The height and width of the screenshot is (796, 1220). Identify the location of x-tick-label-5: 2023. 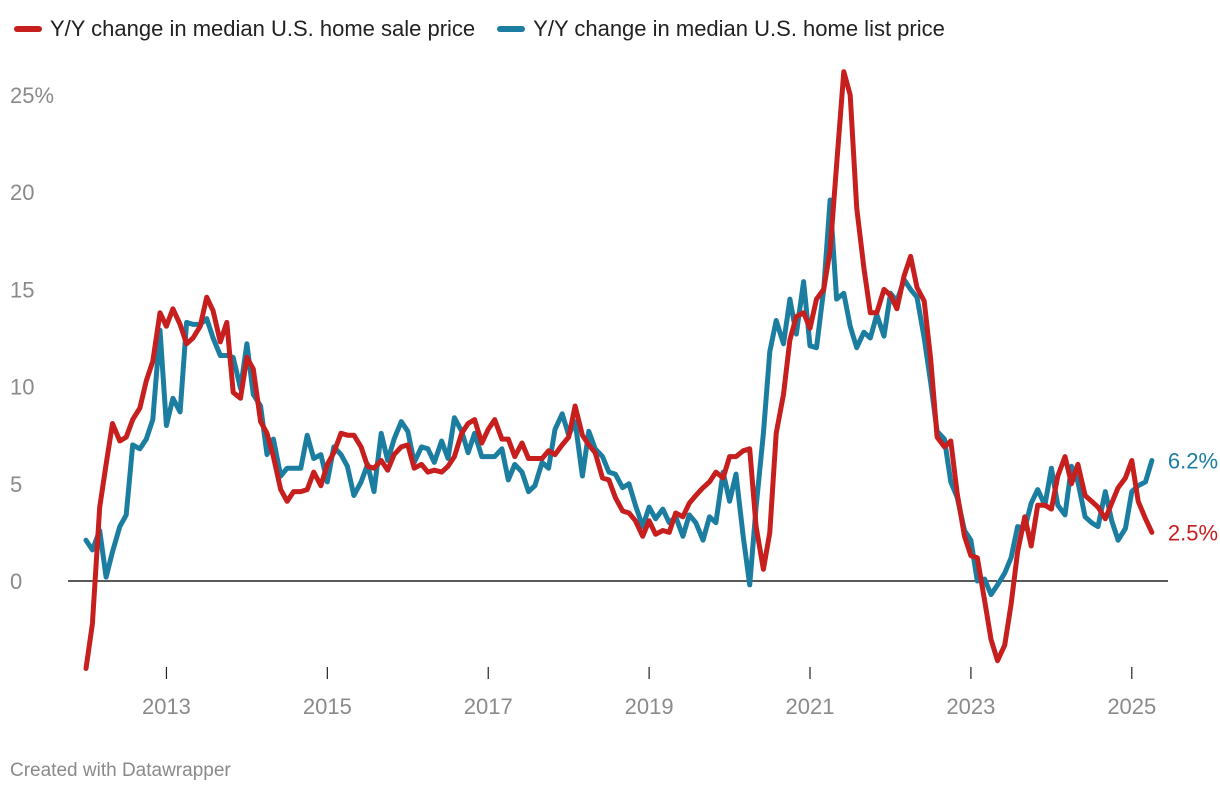
(970, 706).